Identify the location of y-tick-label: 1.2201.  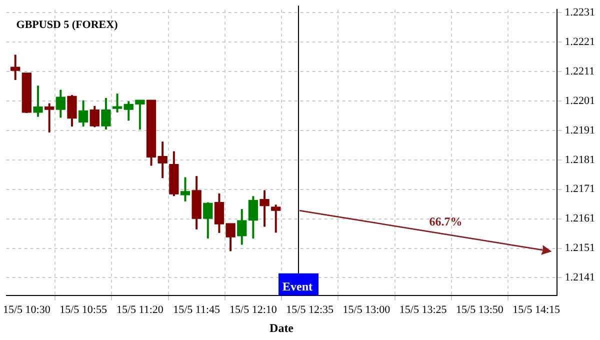
(579, 100).